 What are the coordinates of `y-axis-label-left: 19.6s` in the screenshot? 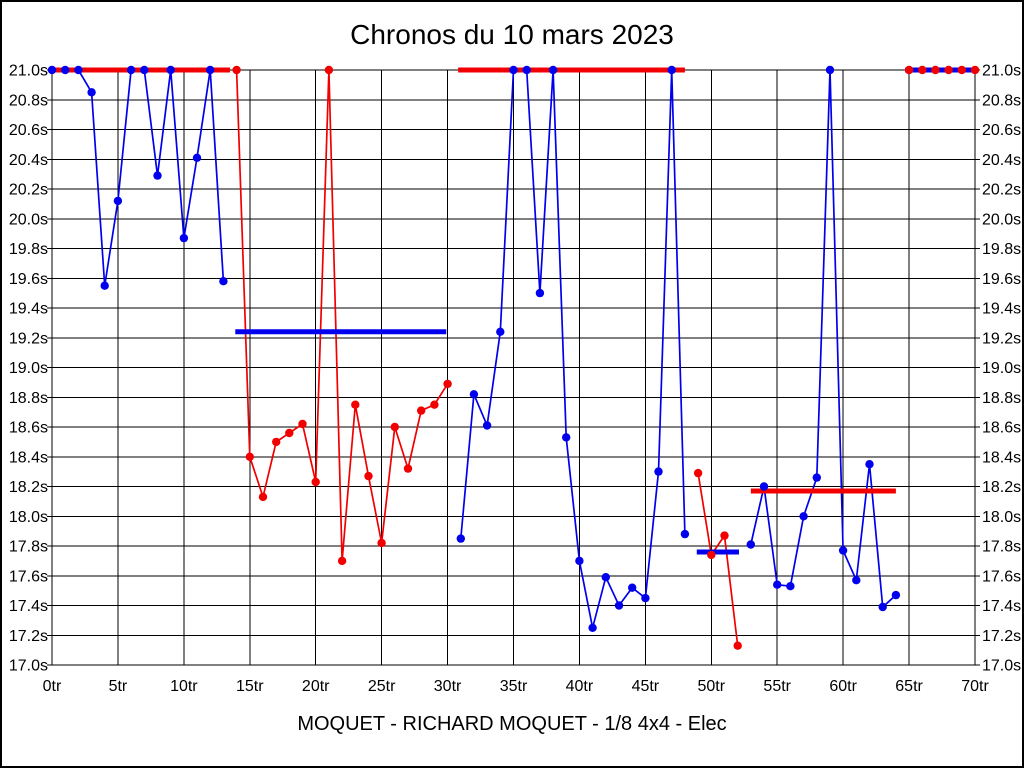 It's located at (28, 279).